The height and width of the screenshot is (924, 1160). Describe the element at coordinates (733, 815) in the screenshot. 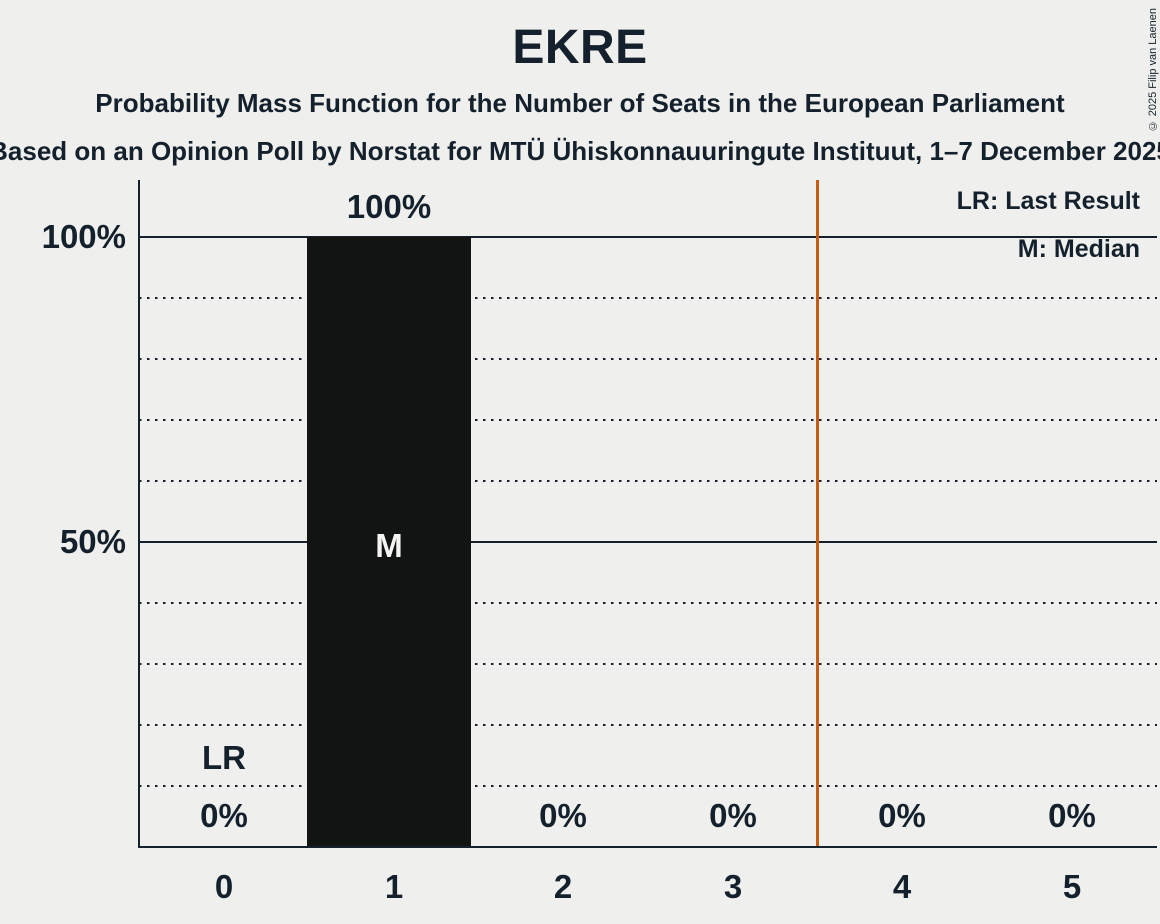

I see `value-label-seat-3: 0%` at that location.